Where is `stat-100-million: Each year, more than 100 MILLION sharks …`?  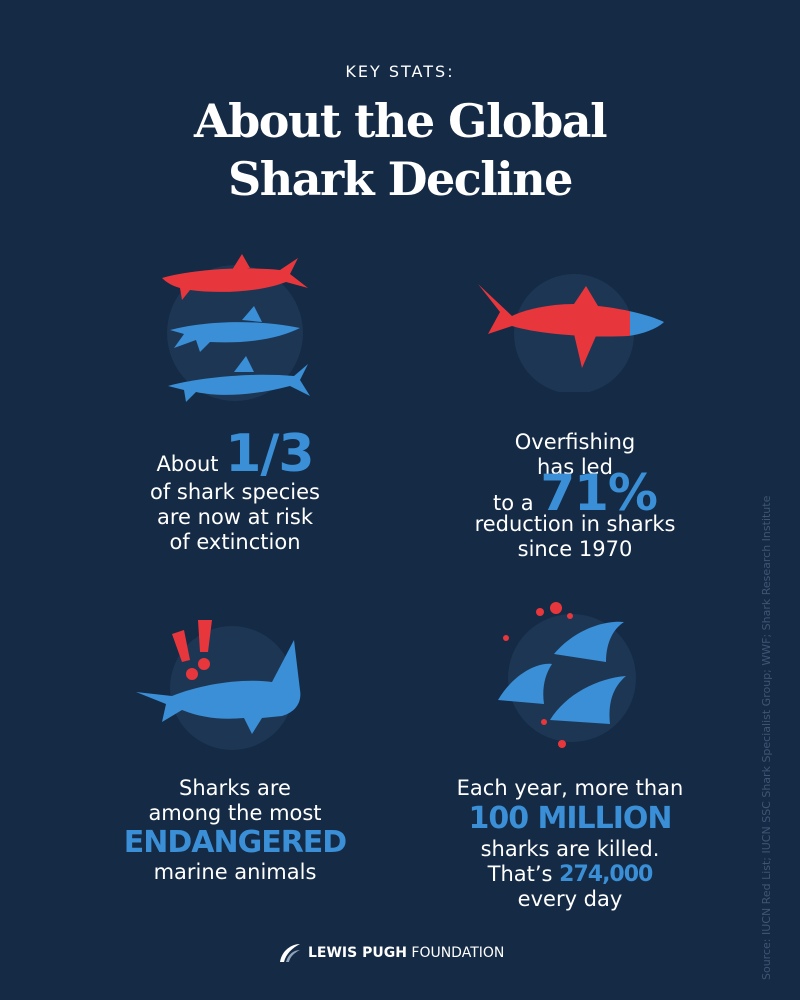
stat-100-million: Each year, more than 100 MILLION sharks … is located at coordinates (570, 844).